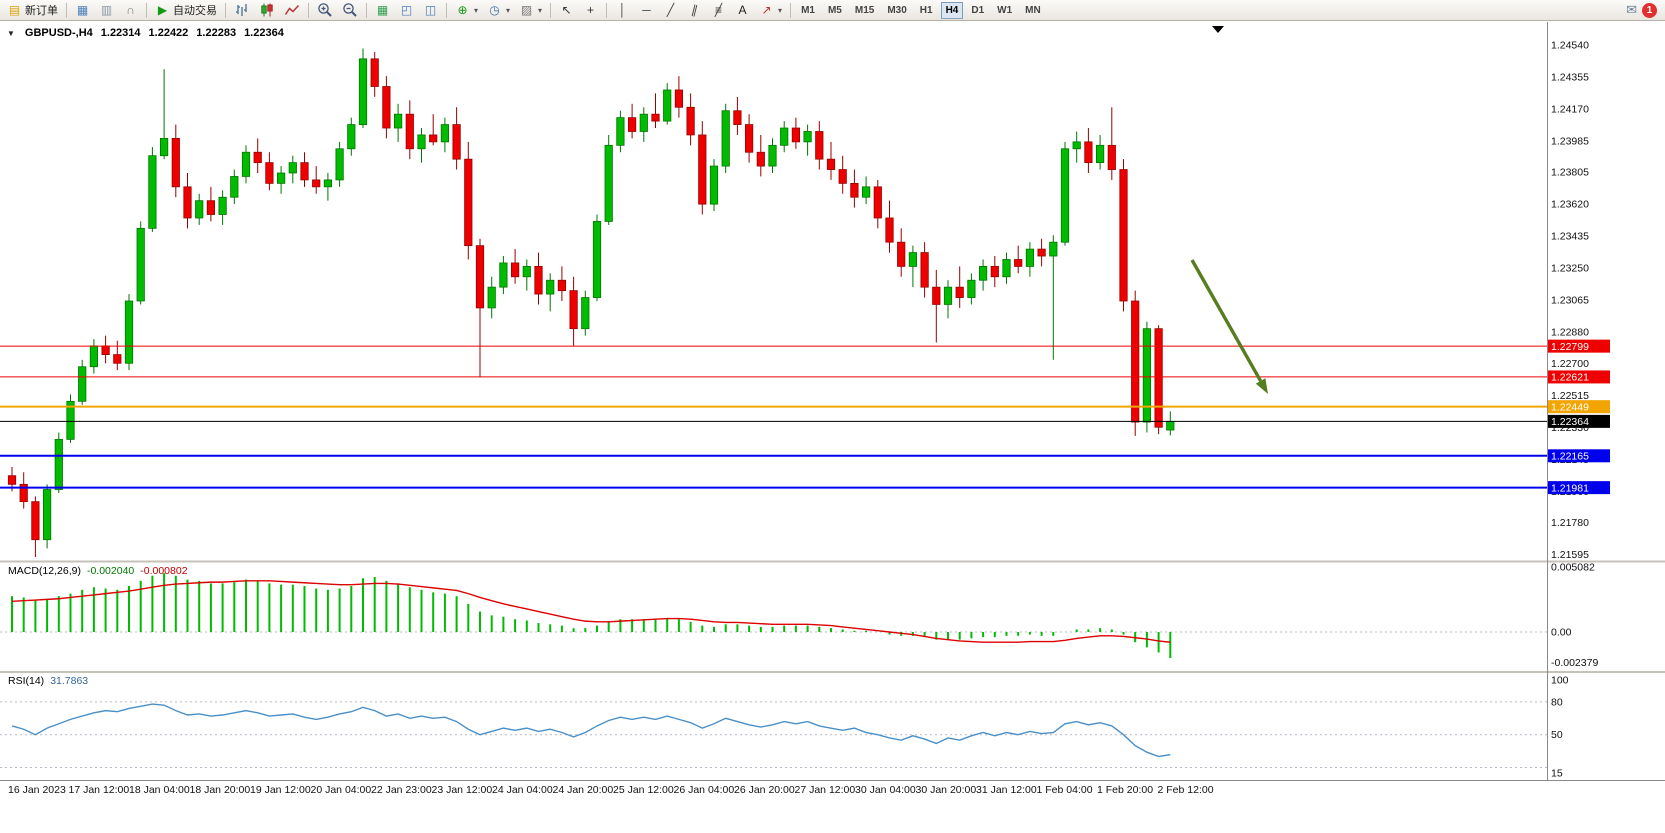 The width and height of the screenshot is (1665, 833). I want to click on charts-window-button: ▦, so click(82, 10).